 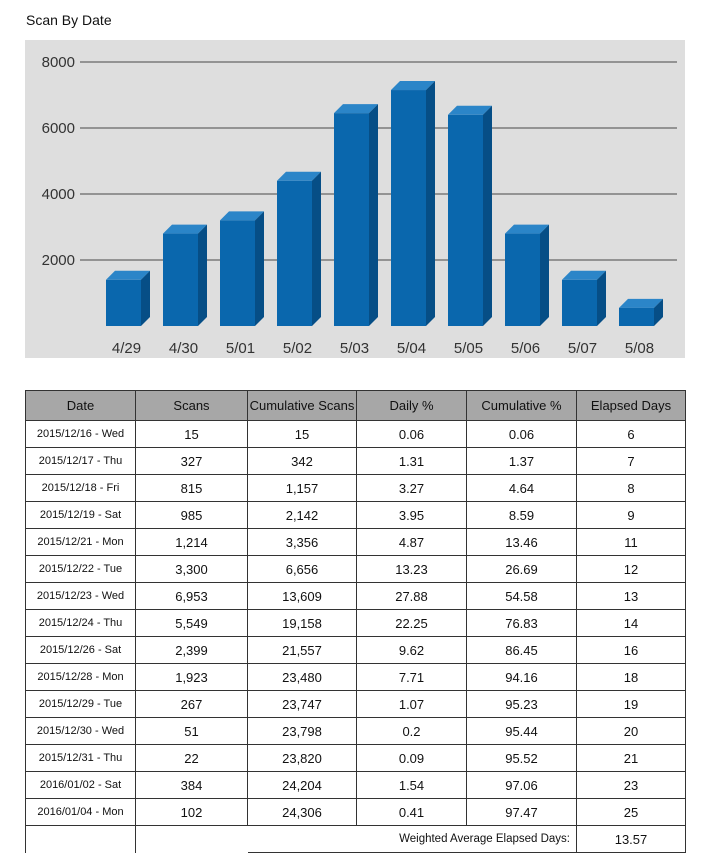 I want to click on cell-scans: 22, so click(x=191, y=758).